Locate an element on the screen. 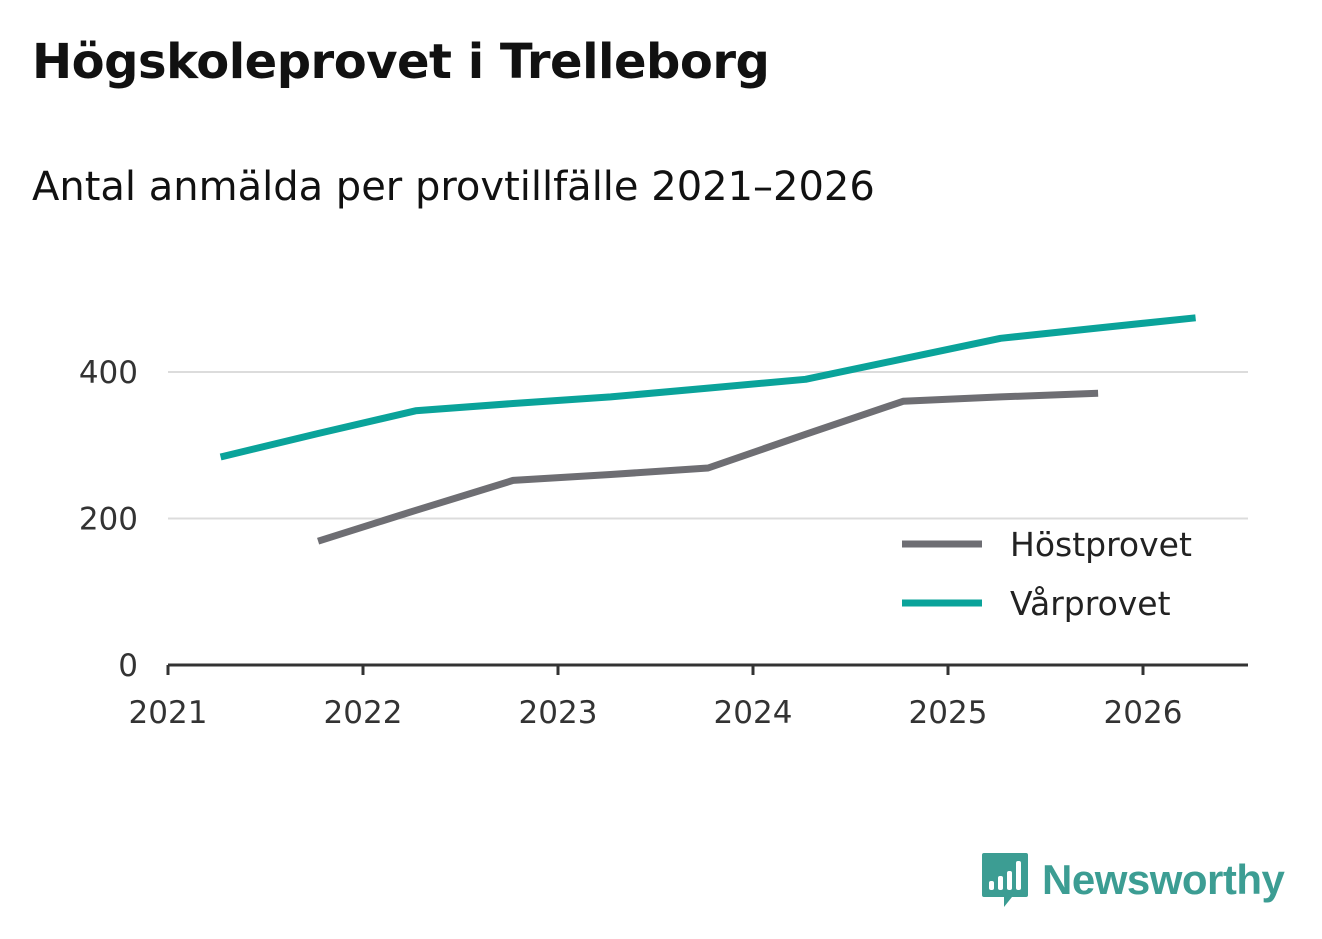  x-tick-label-2022: 2022 is located at coordinates (363, 713).